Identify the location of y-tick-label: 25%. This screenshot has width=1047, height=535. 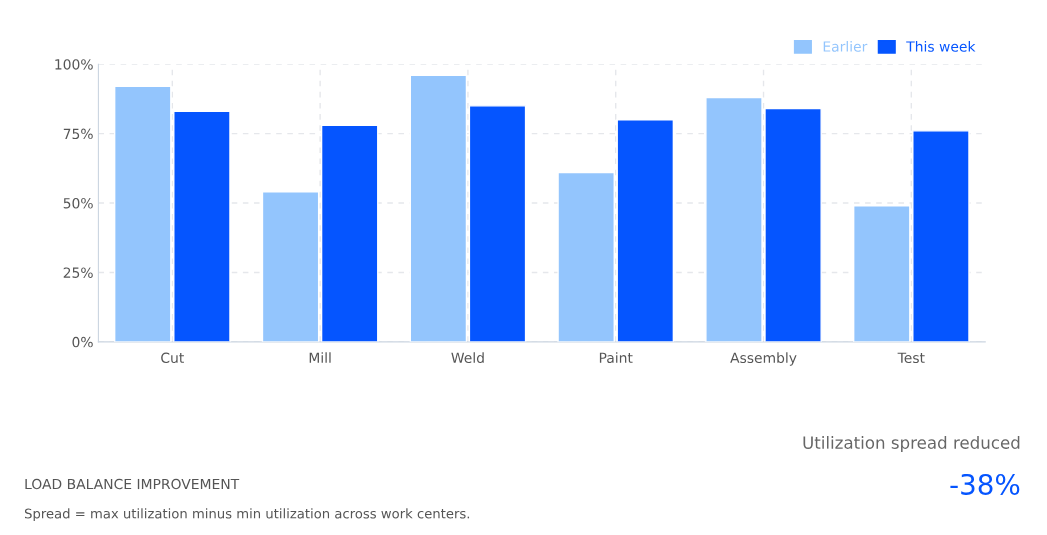
(78, 272).